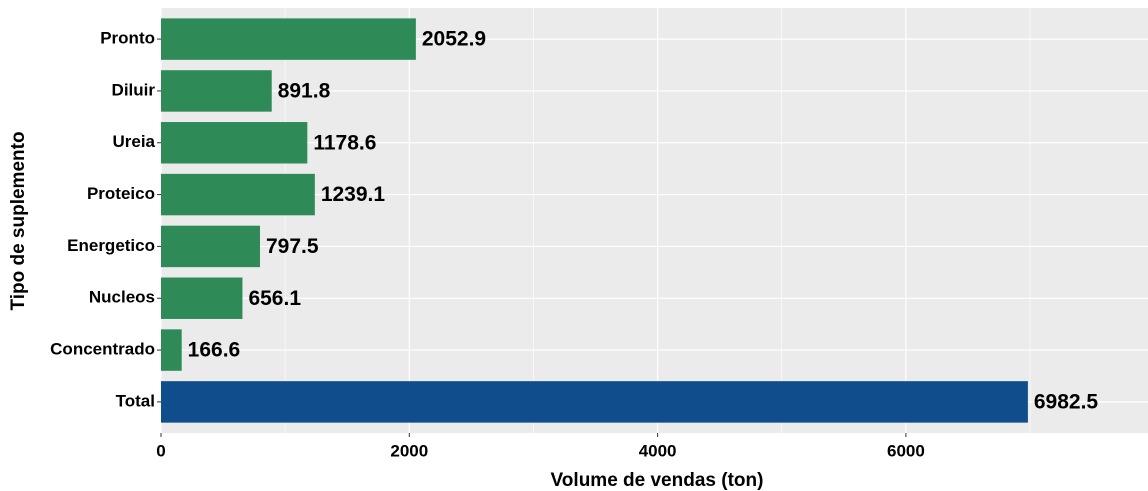  What do you see at coordinates (111, 245) in the screenshot?
I see `y-tick-label: Energetico` at bounding box center [111, 245].